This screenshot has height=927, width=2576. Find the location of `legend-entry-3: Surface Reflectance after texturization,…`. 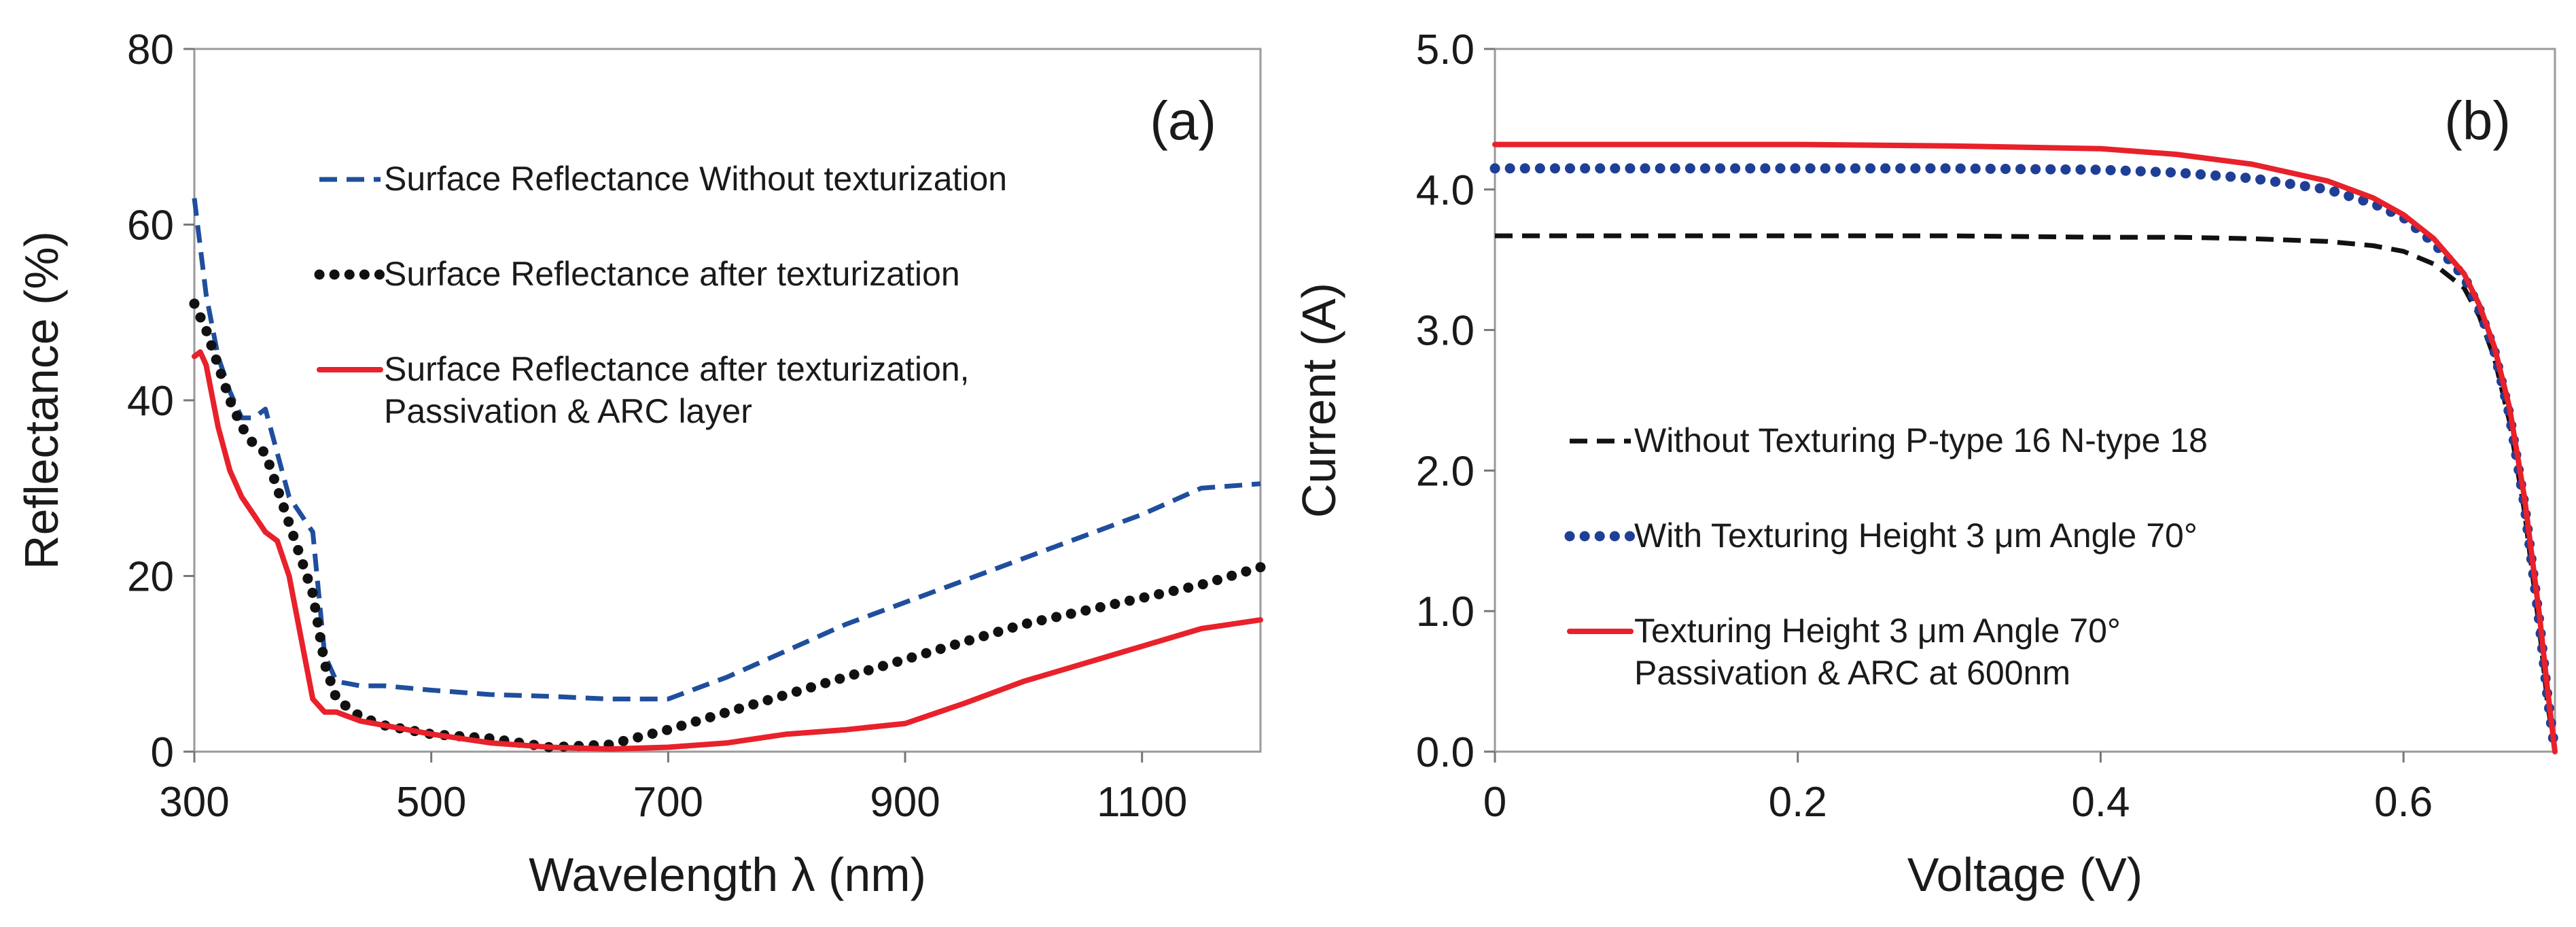

legend-entry-3: Surface Reflectance after texturization,… is located at coordinates (677, 390).